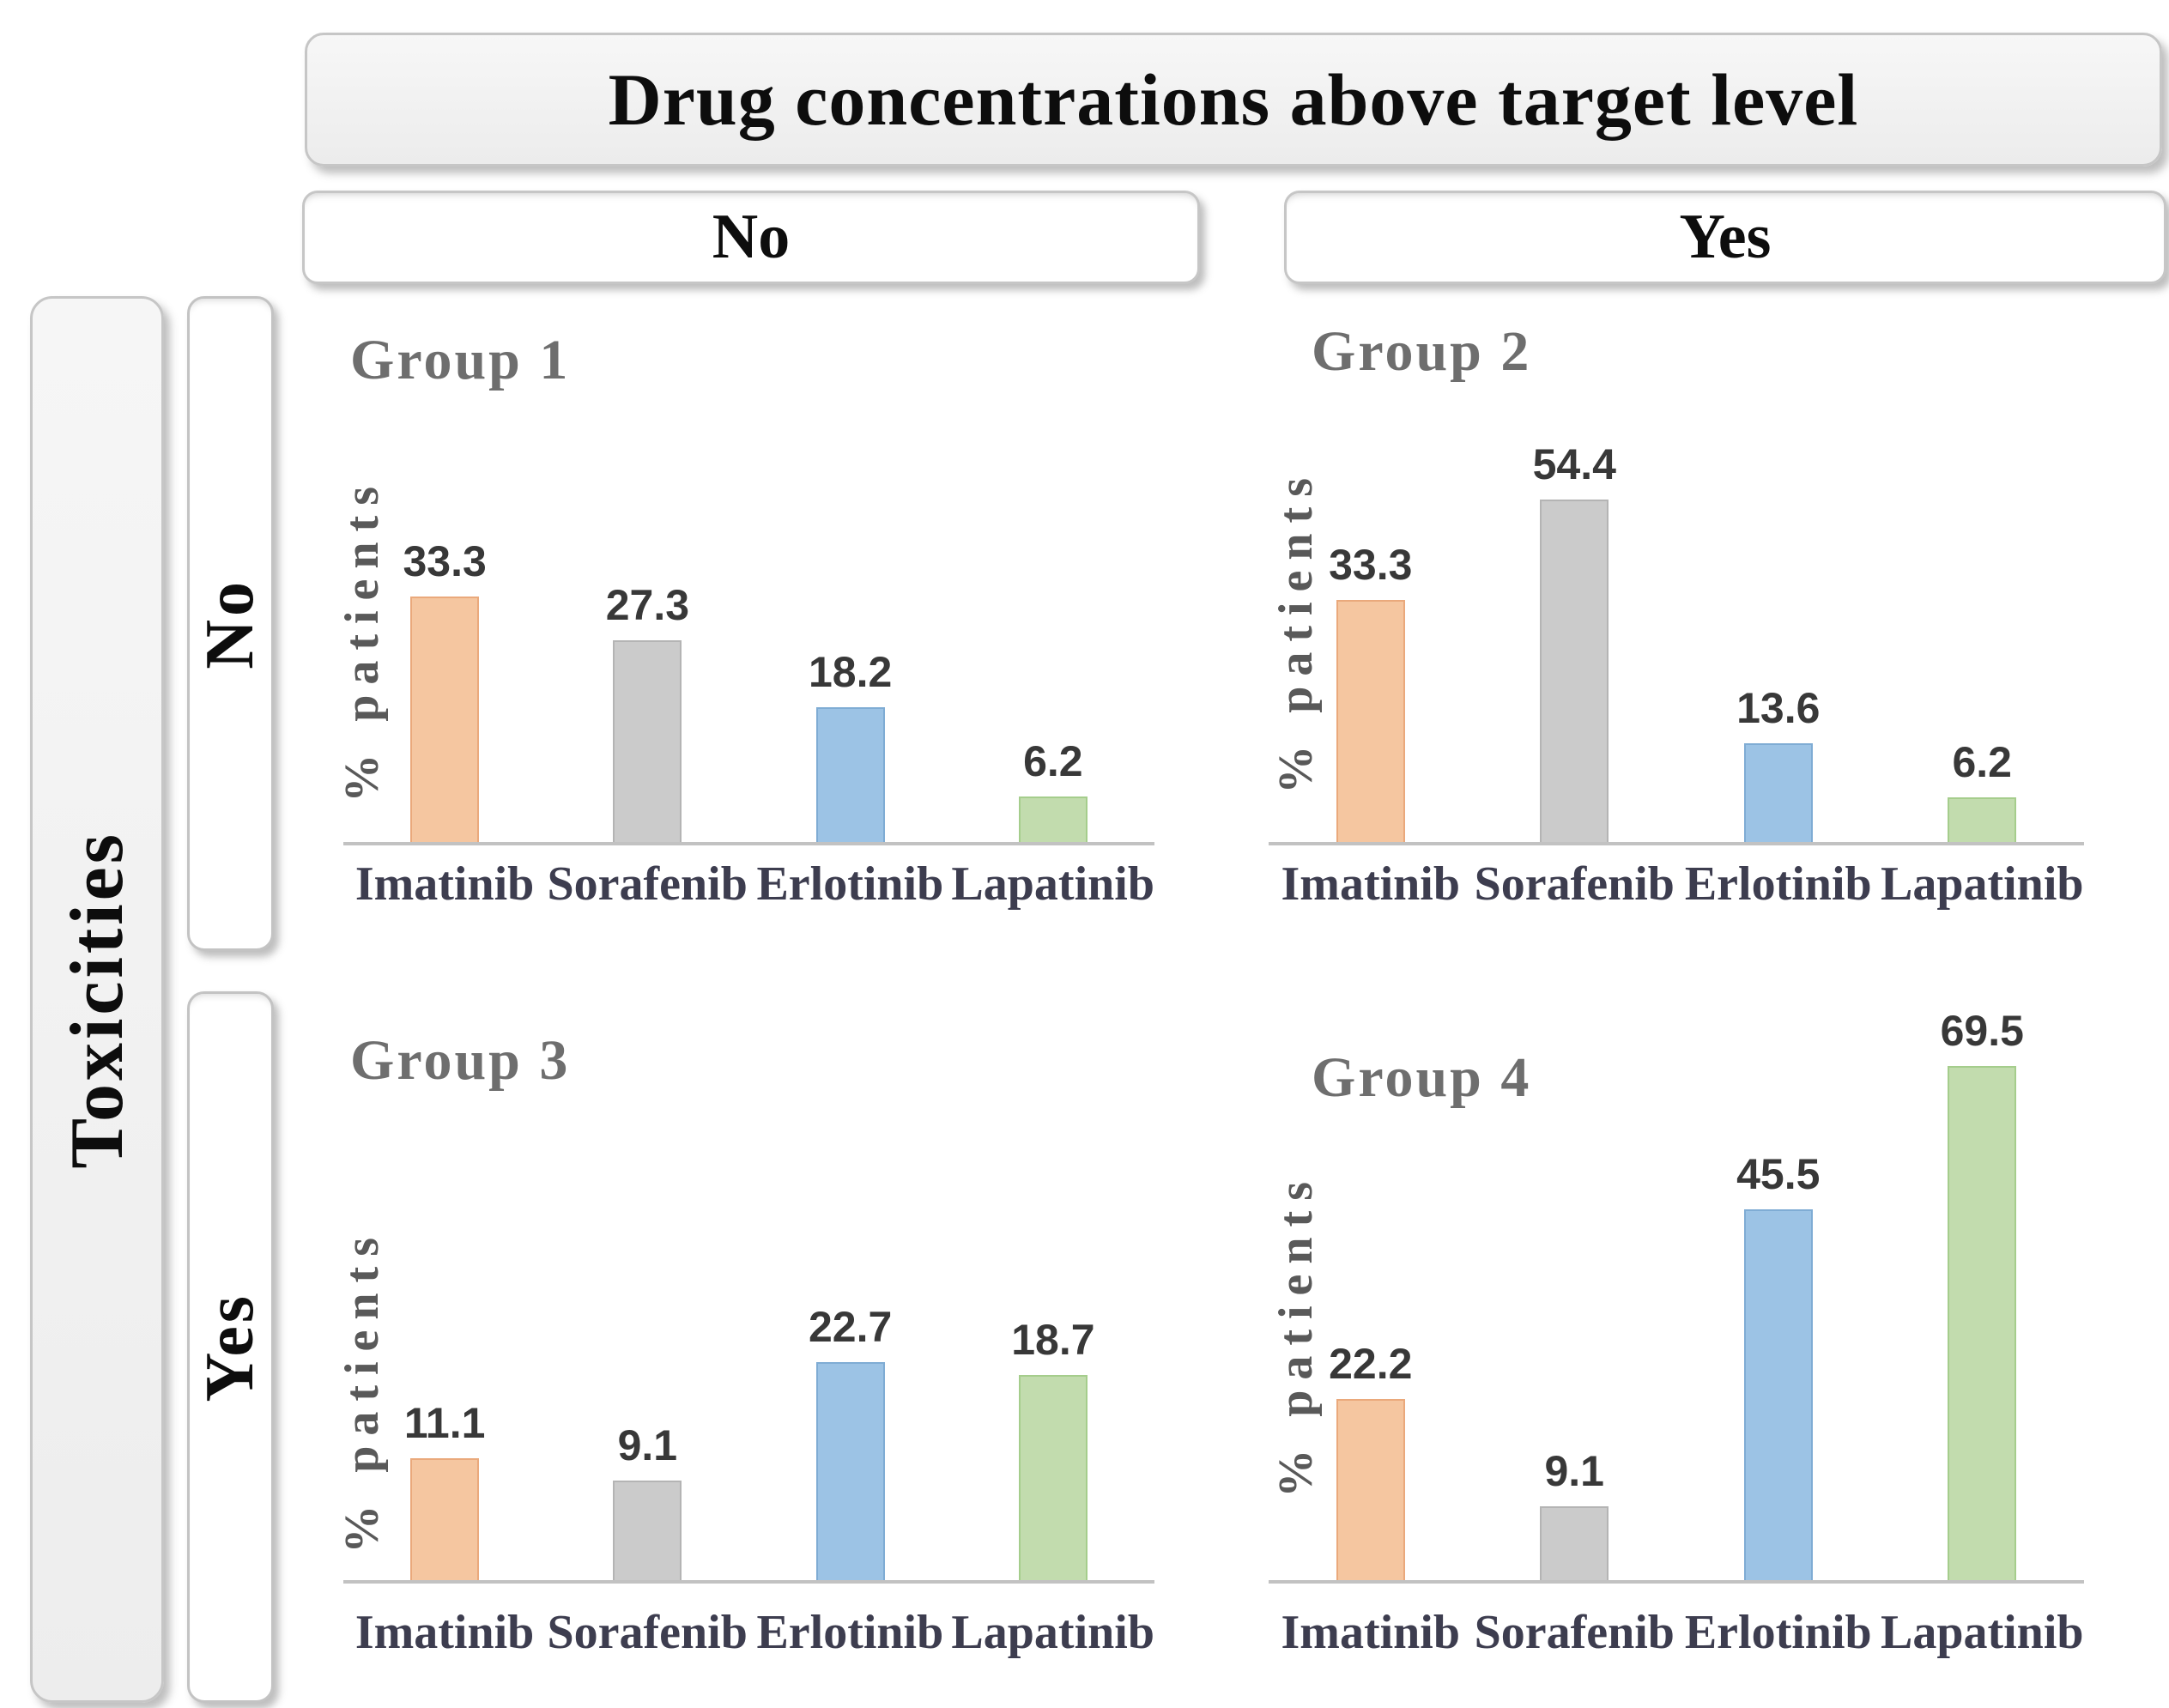  Describe the element at coordinates (460, 360) in the screenshot. I see `chart-title: Group 1` at that location.